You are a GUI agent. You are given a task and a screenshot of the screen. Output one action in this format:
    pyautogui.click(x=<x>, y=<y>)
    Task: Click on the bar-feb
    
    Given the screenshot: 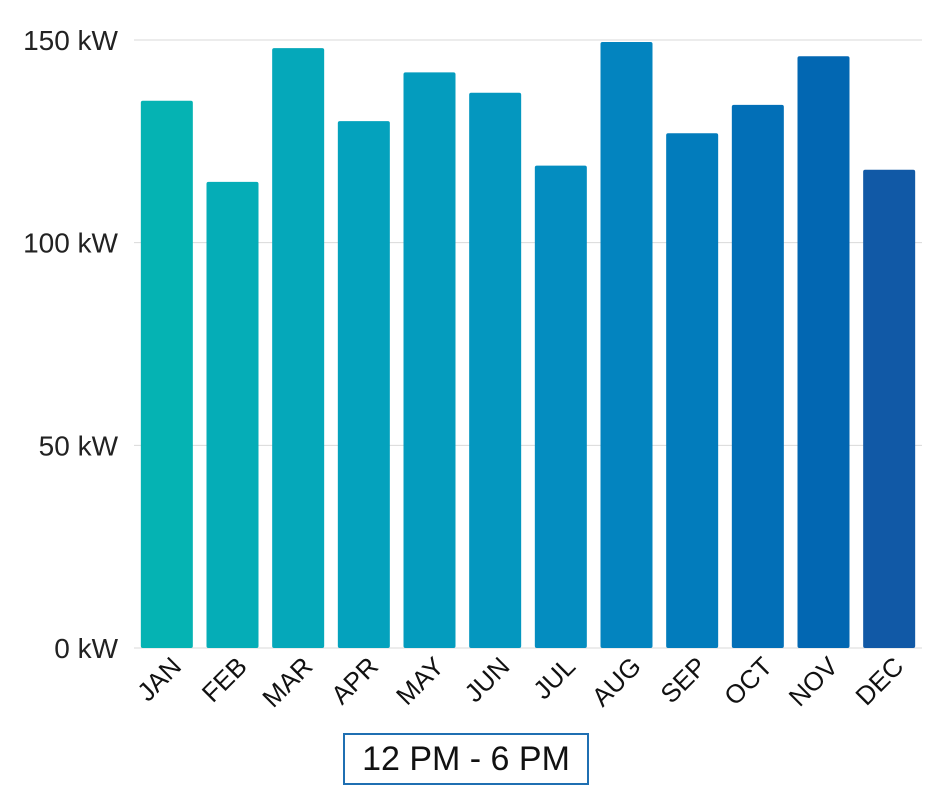 What is the action you would take?
    pyautogui.click(x=232, y=414)
    